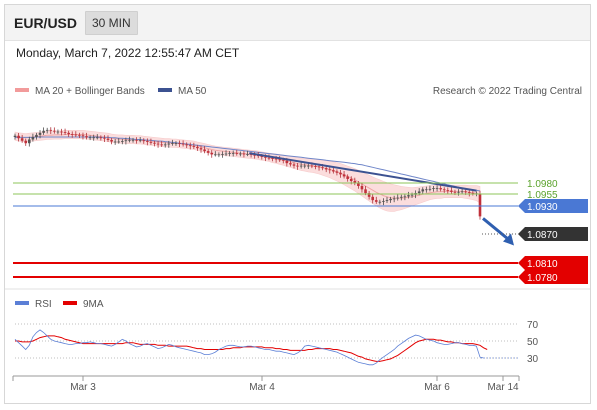 The image size is (597, 410). Describe the element at coordinates (542, 195) in the screenshot. I see `resistance-label: 1.0955` at that location.